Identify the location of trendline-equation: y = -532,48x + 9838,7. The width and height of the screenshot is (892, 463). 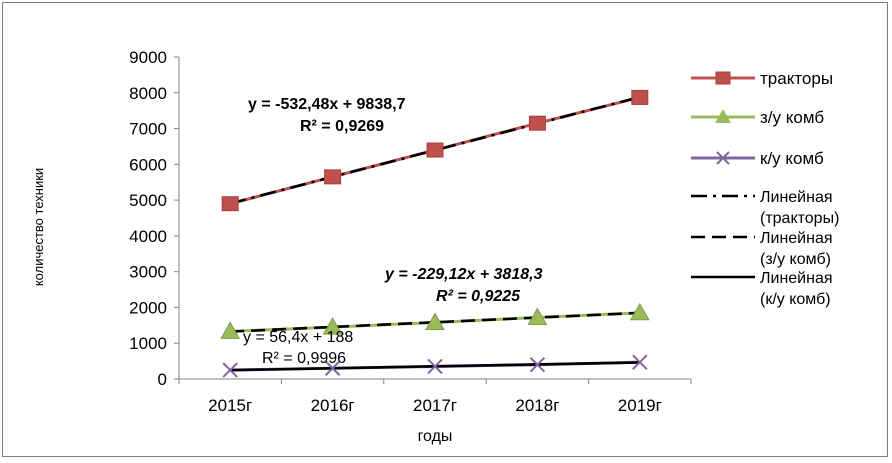
(327, 104).